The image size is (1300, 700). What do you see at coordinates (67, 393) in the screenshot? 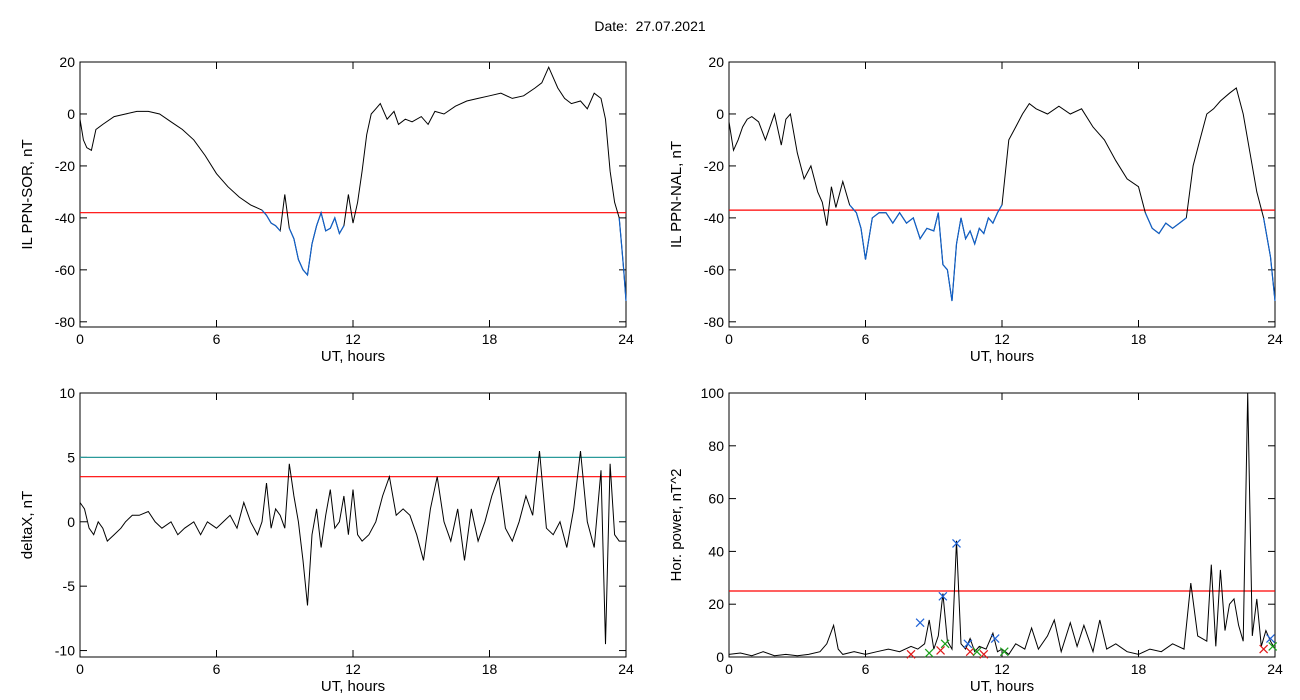
I see `y-tick-label: 10` at bounding box center [67, 393].